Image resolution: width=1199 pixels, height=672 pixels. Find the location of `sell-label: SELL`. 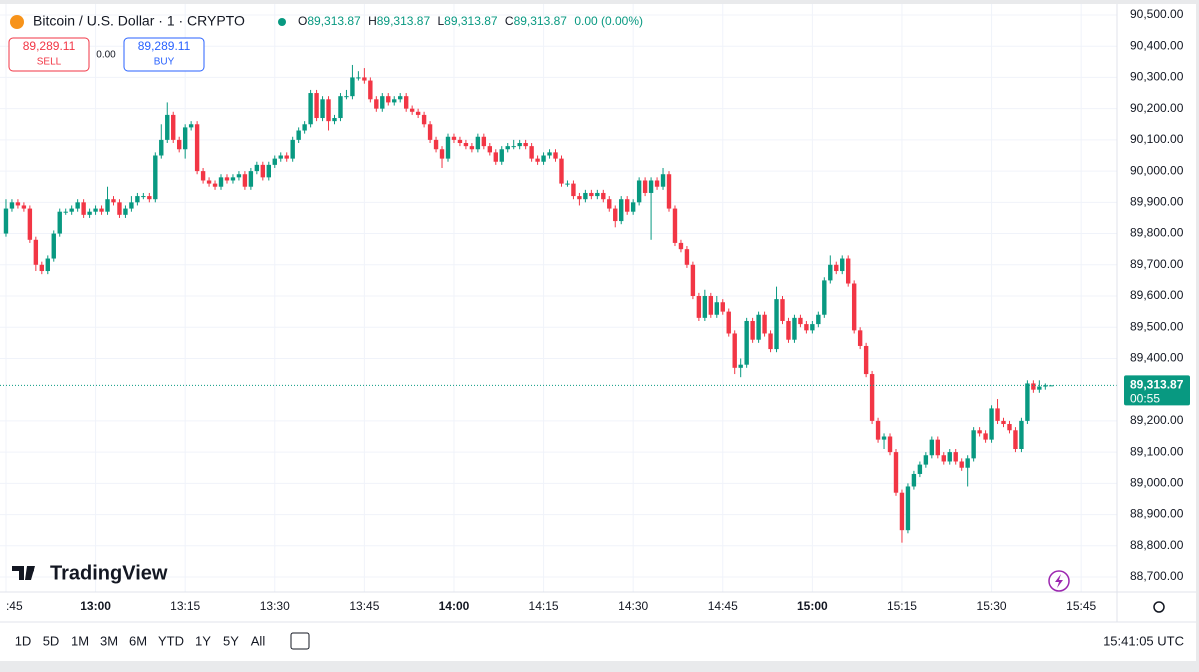

sell-label: SELL is located at coordinates (49, 62).